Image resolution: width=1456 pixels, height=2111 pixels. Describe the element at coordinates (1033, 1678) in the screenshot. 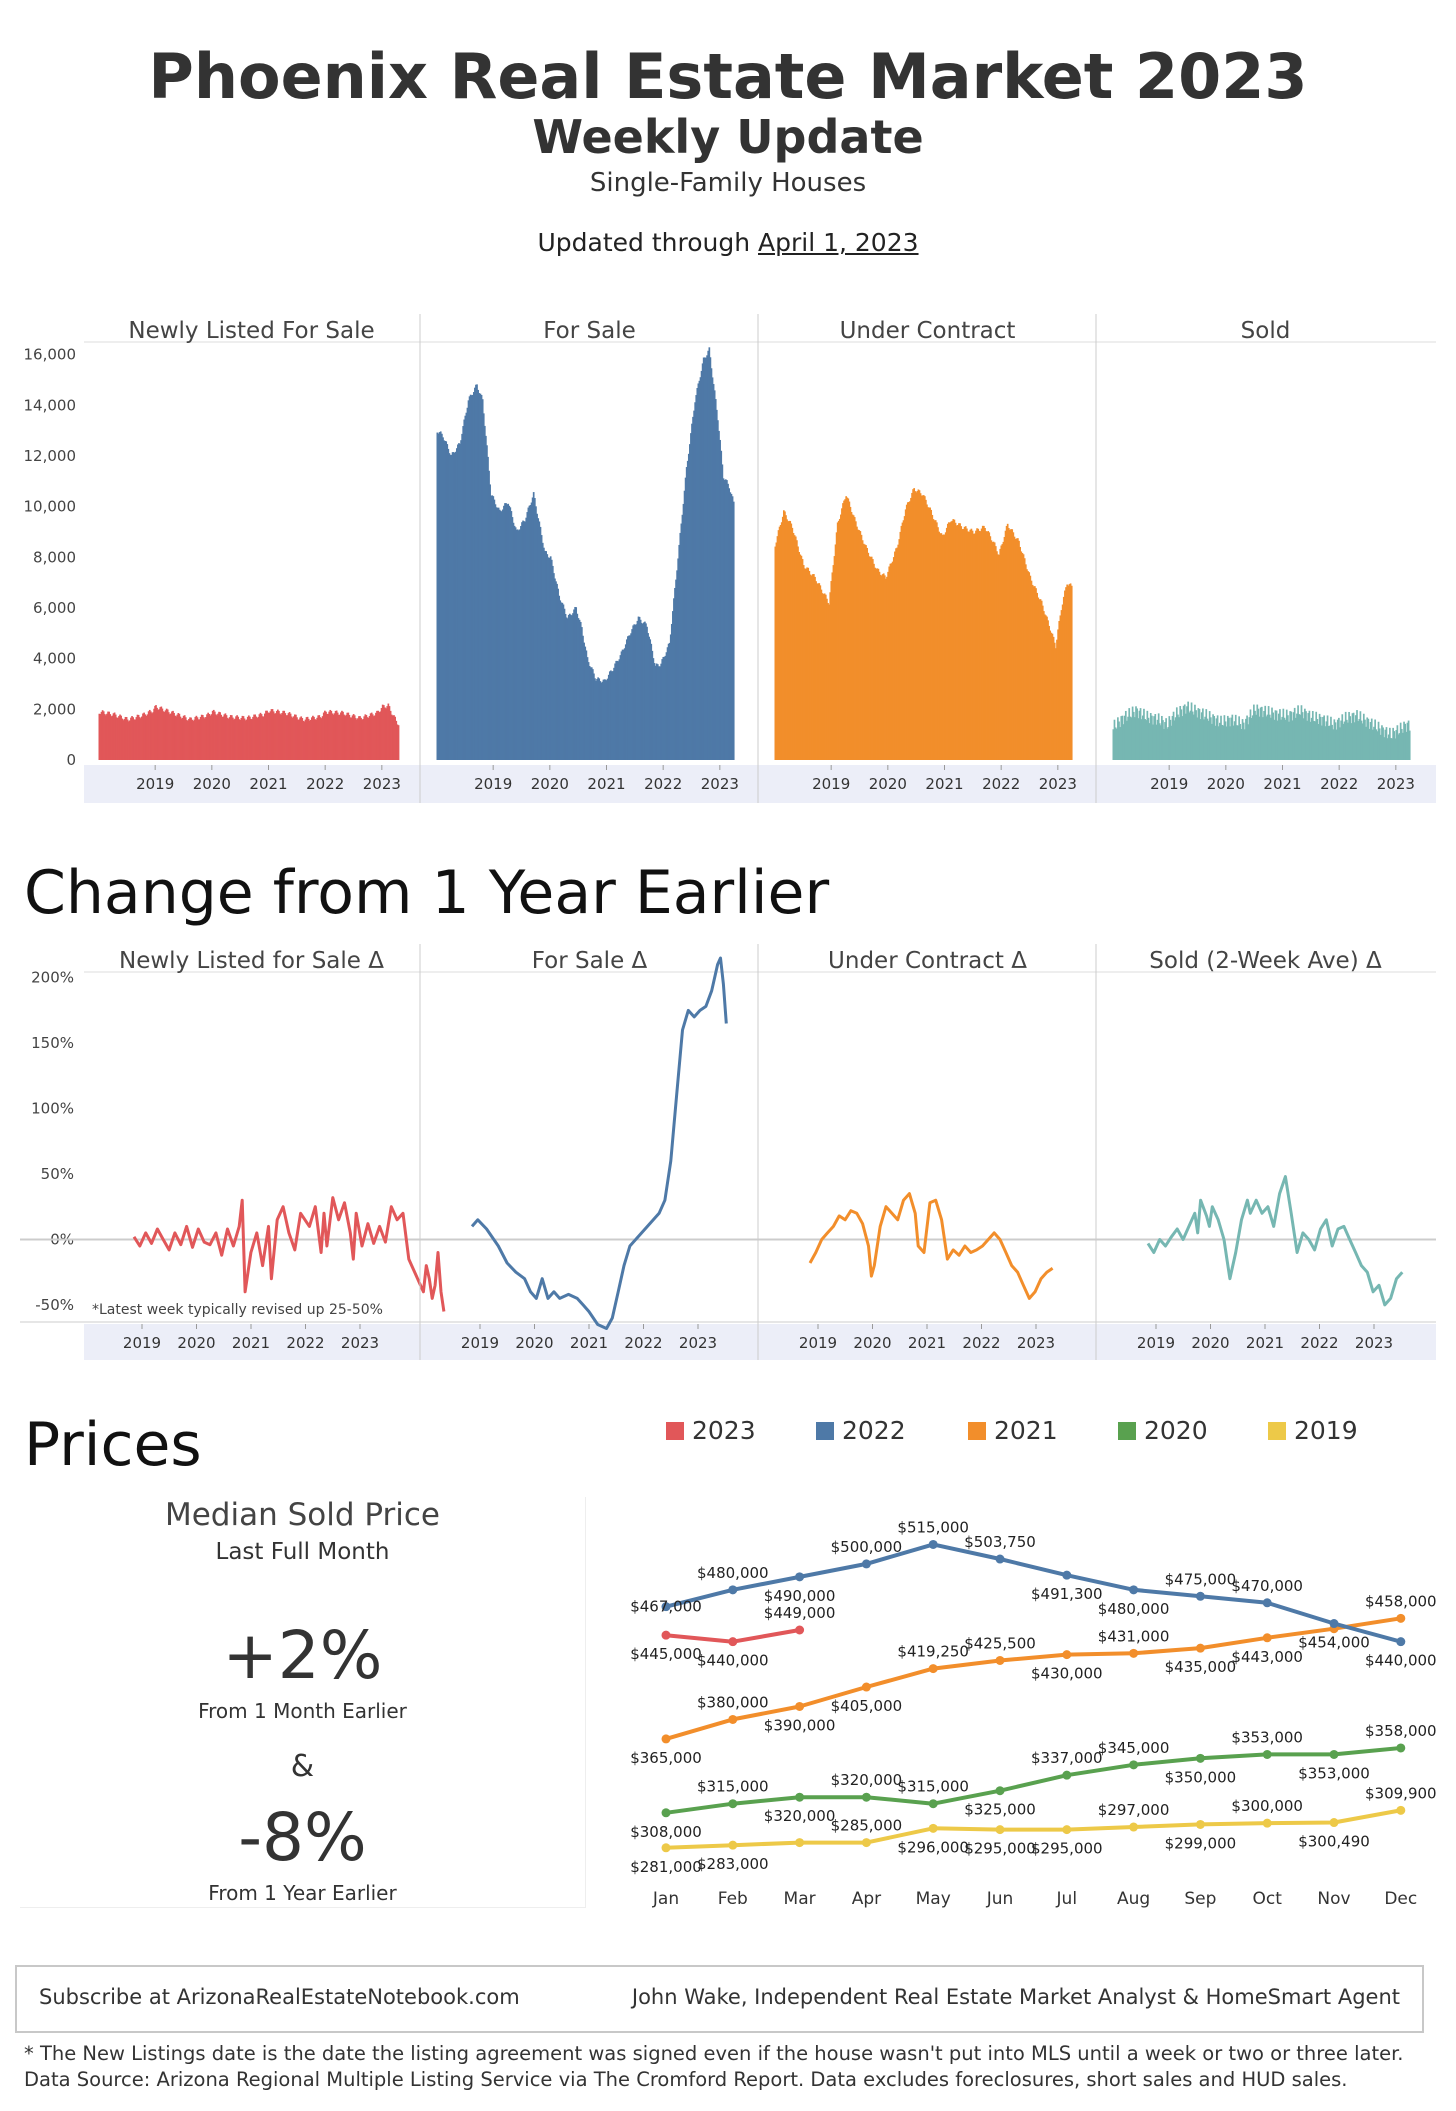

I see `series-line-2021` at that location.